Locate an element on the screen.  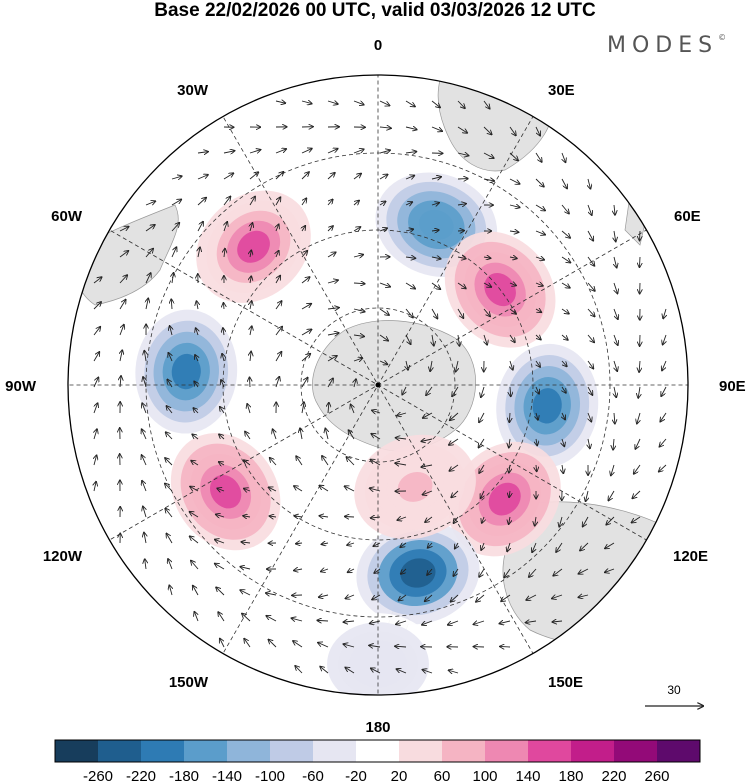
lon-label-90e: 90E is located at coordinates (732, 386).